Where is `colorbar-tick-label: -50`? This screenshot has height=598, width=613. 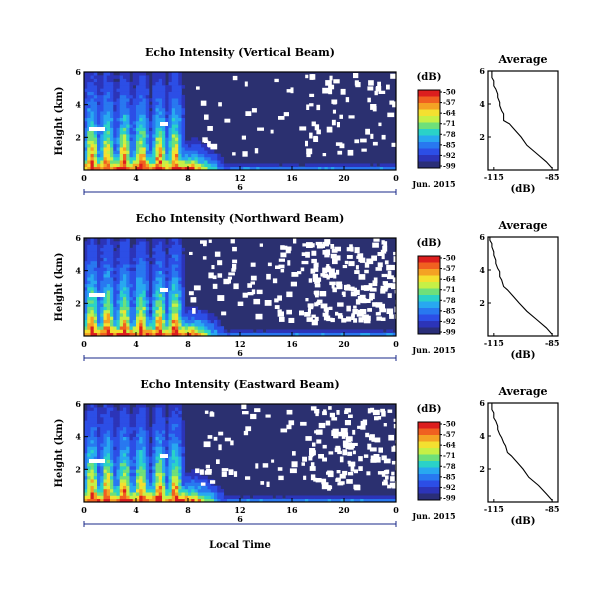
colorbar-tick-label: -50 is located at coordinates (449, 424).